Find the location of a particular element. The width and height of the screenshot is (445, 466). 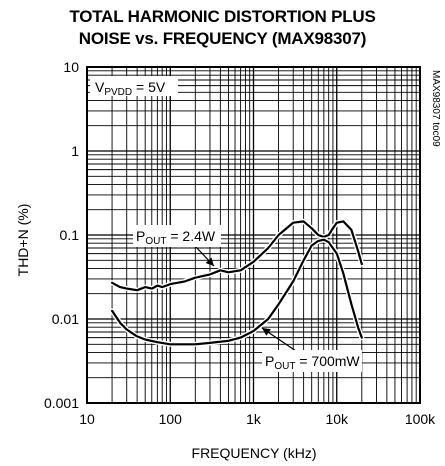

y-tick-label: 0.1 is located at coordinates (70, 235).